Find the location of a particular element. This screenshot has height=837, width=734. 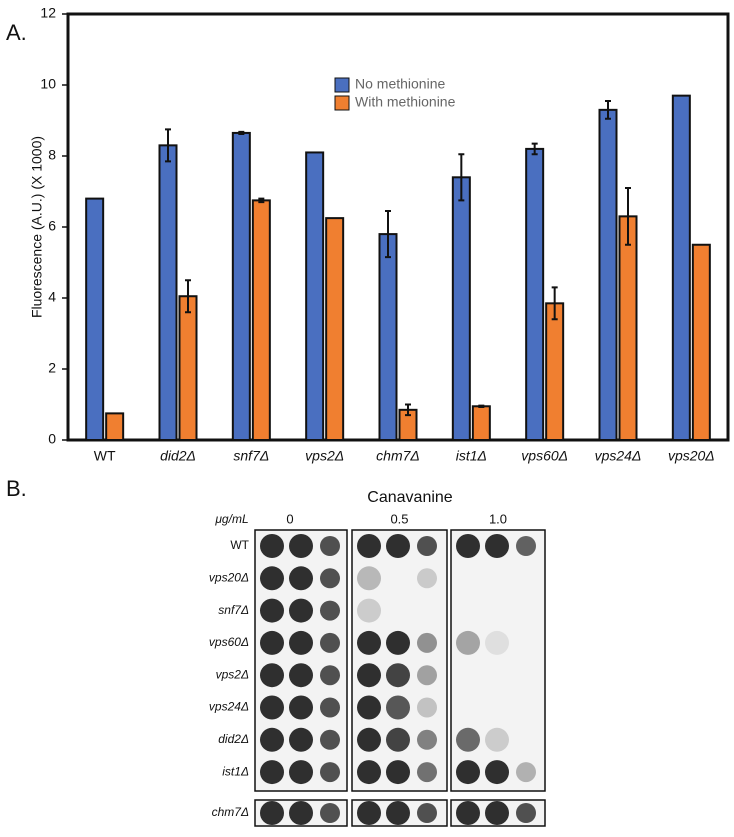

strain-label: snf7Δ is located at coordinates (233, 610).